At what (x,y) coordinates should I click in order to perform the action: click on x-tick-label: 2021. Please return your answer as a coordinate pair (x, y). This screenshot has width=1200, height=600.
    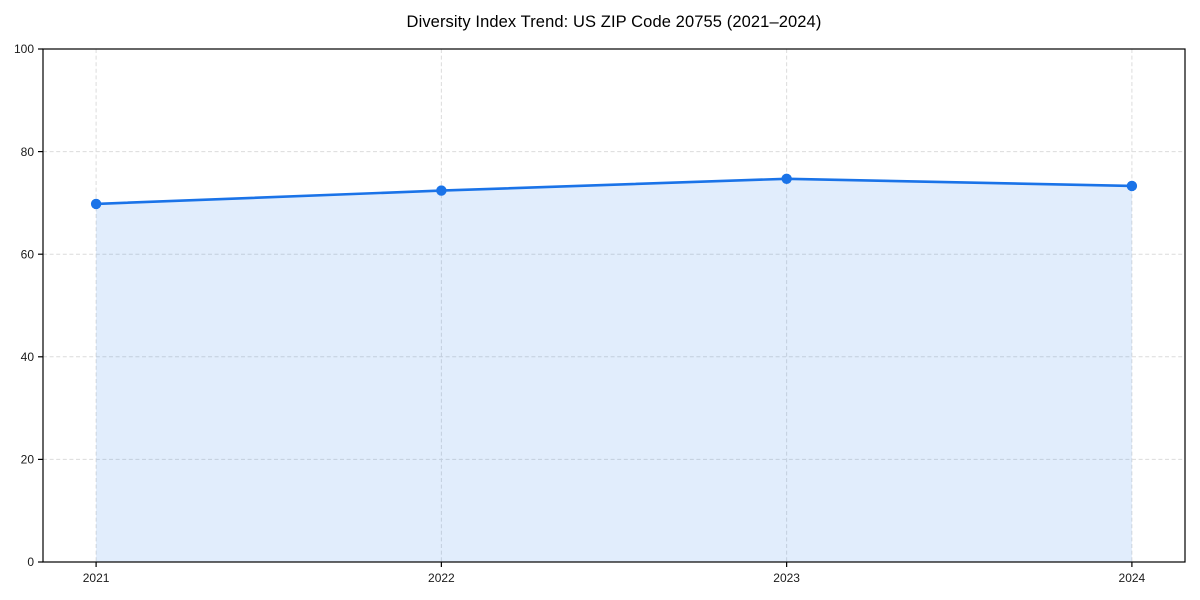
    Looking at the image, I should click on (96, 578).